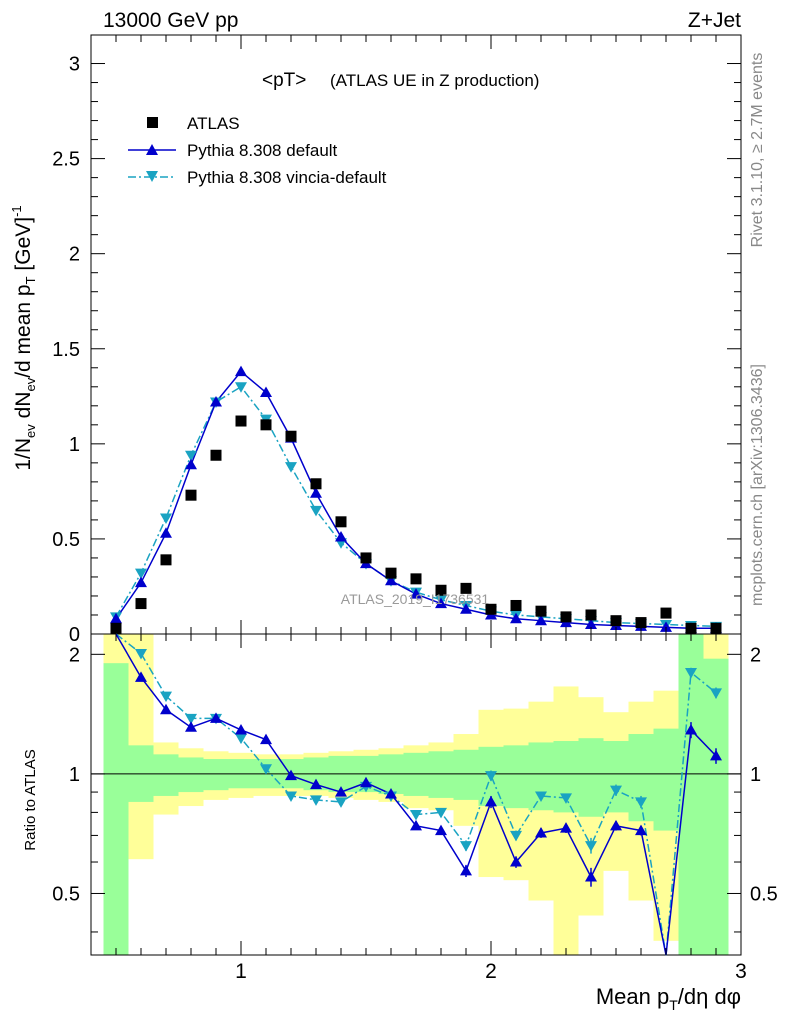 This screenshot has width=786, height=1024. Describe the element at coordinates (491, 971) in the screenshot. I see `x-tick-label: 2` at that location.